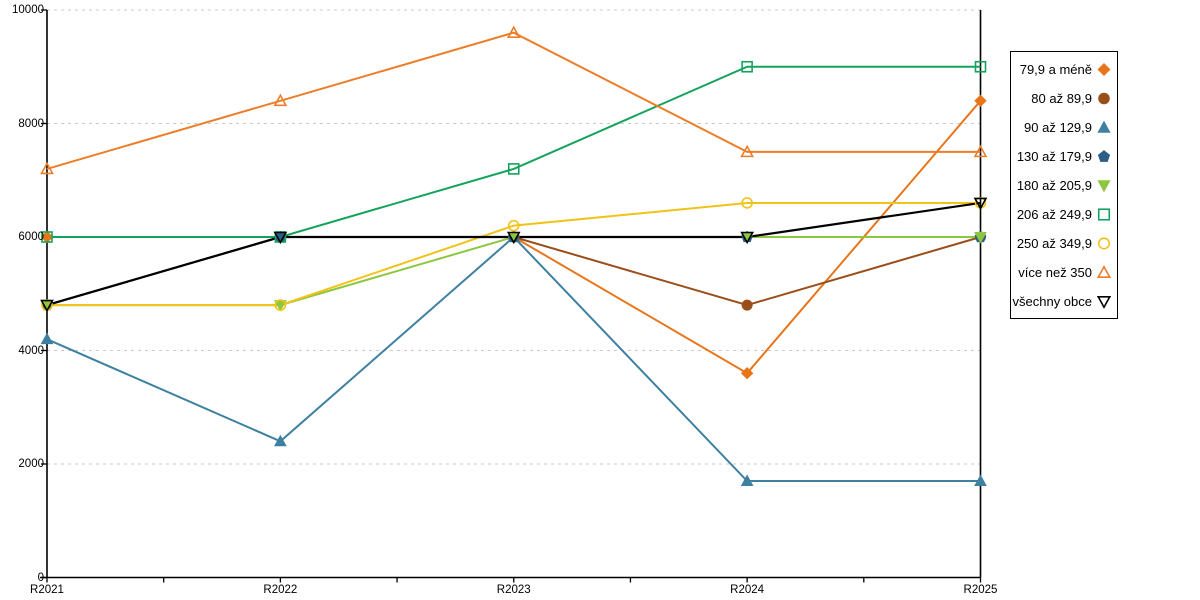  What do you see at coordinates (31, 123) in the screenshot?
I see `y-axis-tick-label: 8000` at bounding box center [31, 123].